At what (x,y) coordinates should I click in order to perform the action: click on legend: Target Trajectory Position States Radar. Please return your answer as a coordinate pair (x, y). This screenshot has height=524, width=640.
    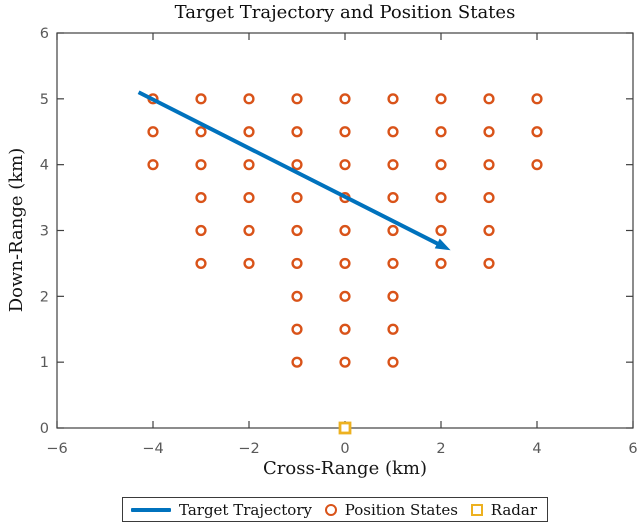
    Looking at the image, I should click on (335, 509).